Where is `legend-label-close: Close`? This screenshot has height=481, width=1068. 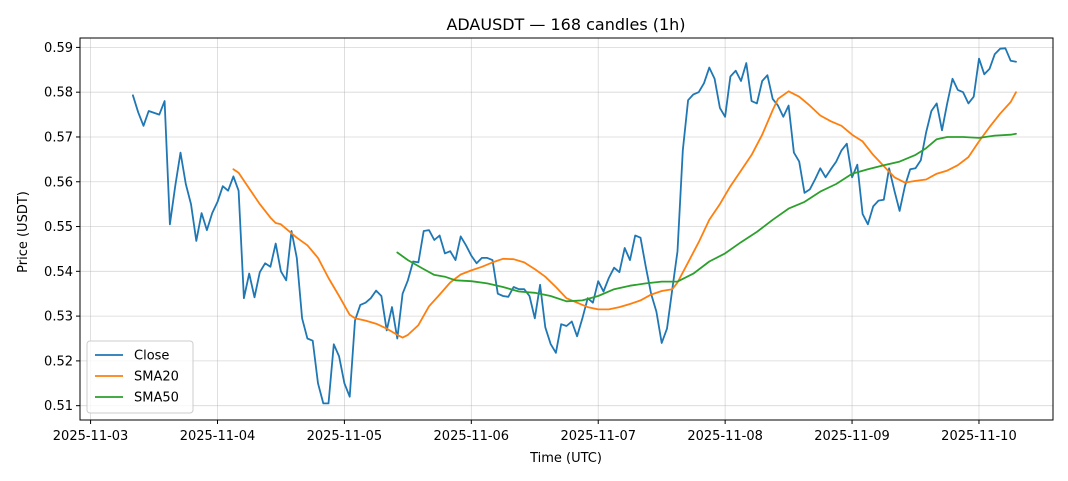 legend-label-close: Close is located at coordinates (151, 356).